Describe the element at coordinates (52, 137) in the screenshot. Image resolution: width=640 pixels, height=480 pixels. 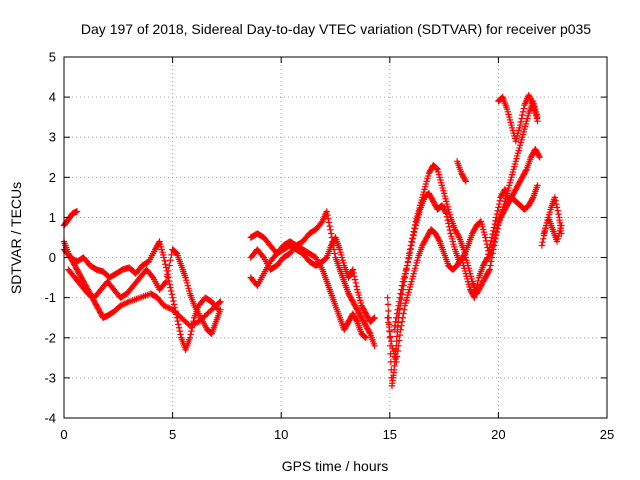
I see `y-tick-label: 3` at that location.